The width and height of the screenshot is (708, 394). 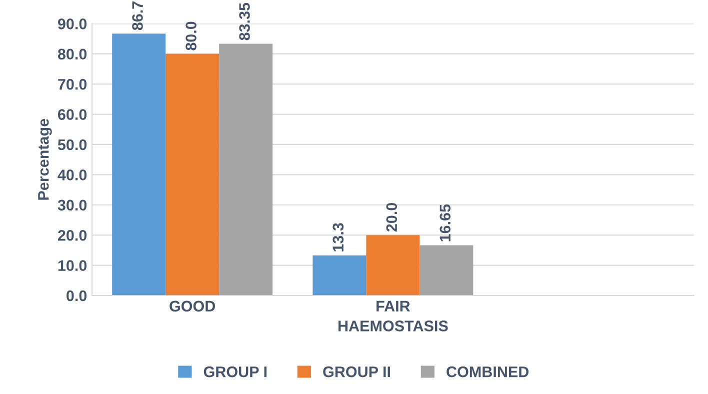 What do you see at coordinates (137, 16) in the screenshot?
I see `data-label: 86.7` at bounding box center [137, 16].